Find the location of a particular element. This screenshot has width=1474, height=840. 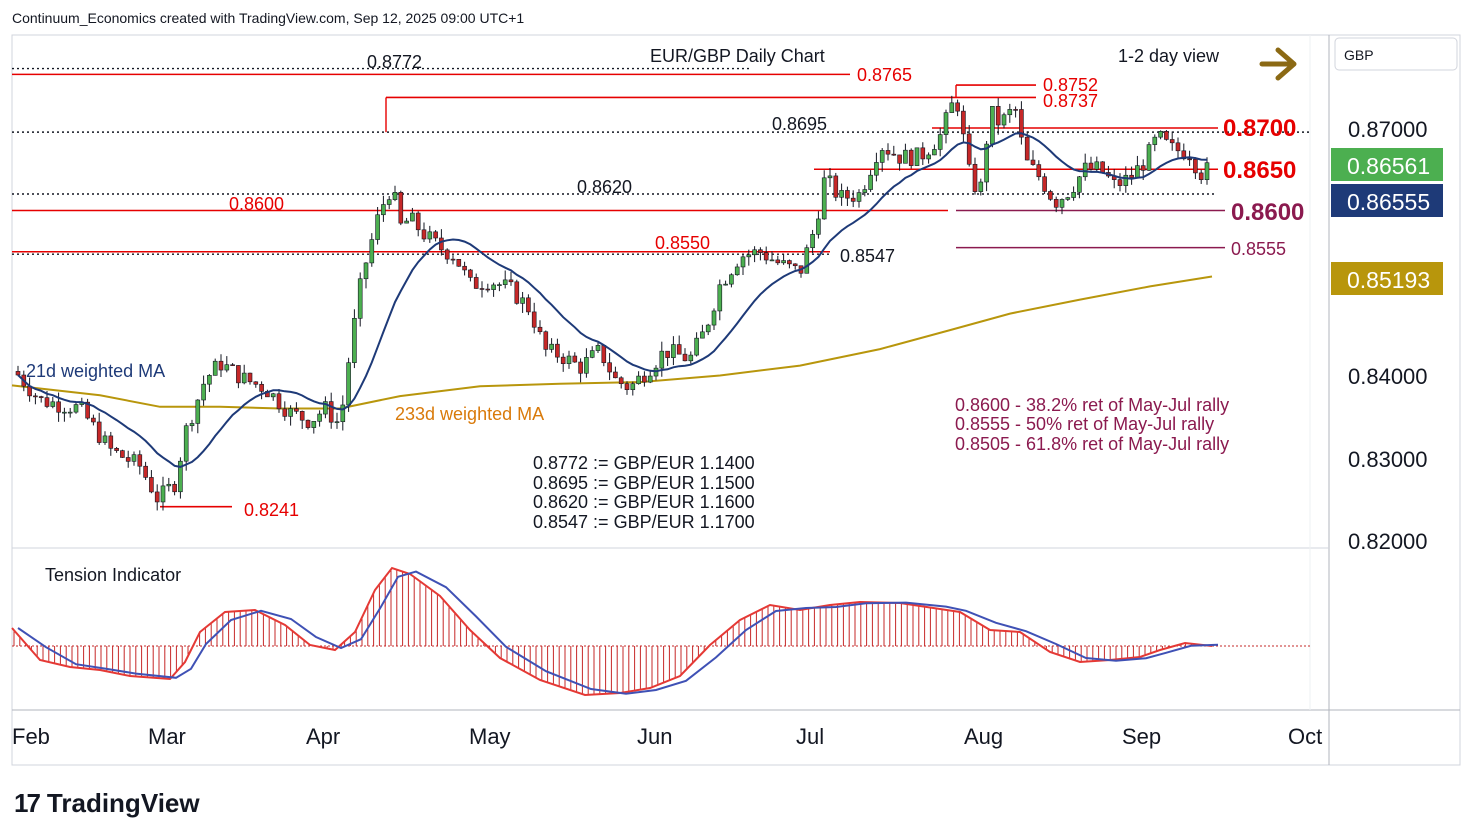

x-tick-sep: Sep is located at coordinates (1141, 736).